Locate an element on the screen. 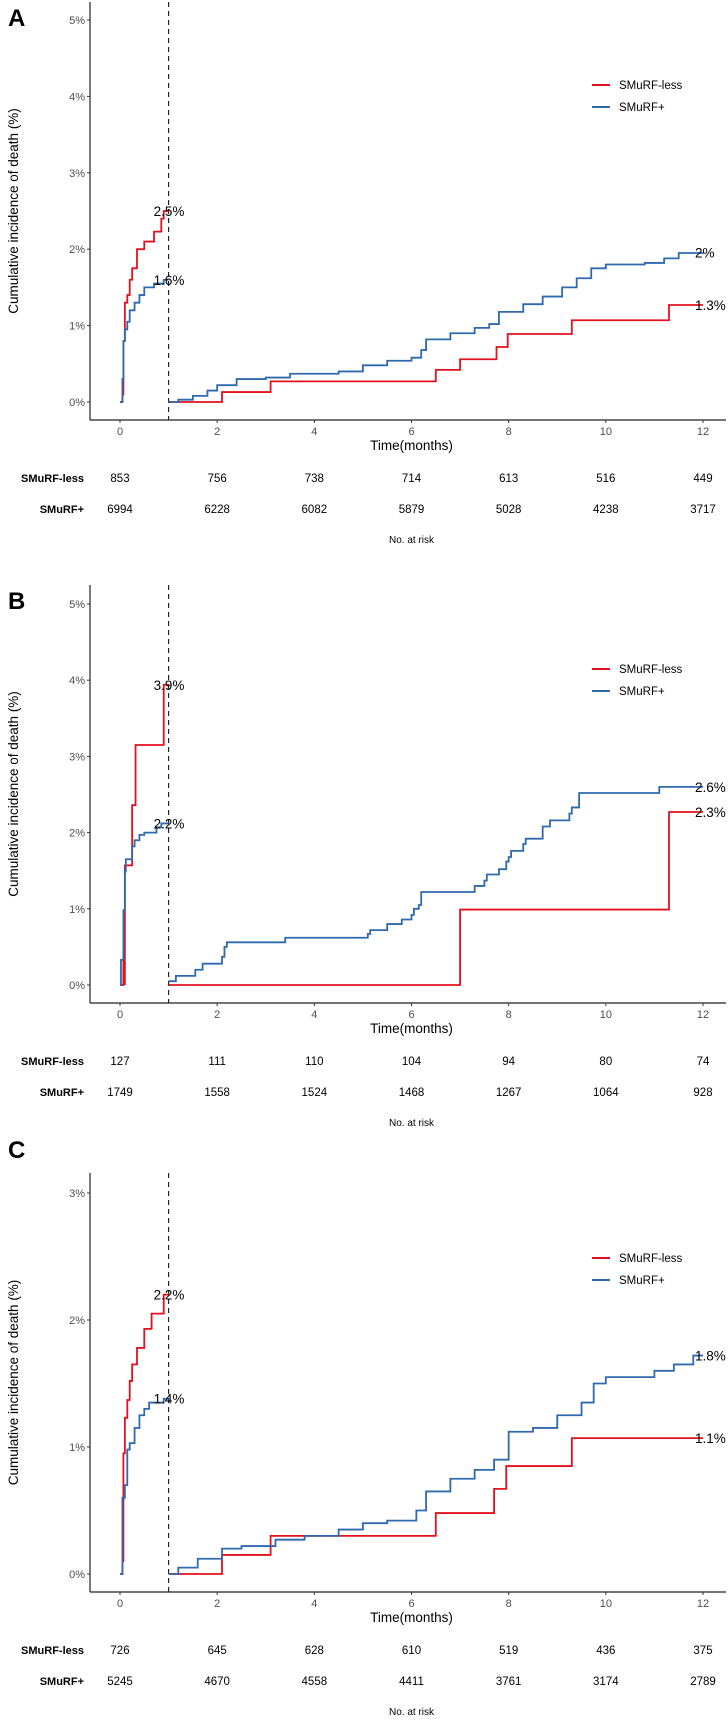 The width and height of the screenshot is (728, 1720). risk-value: 519 is located at coordinates (508, 1651).